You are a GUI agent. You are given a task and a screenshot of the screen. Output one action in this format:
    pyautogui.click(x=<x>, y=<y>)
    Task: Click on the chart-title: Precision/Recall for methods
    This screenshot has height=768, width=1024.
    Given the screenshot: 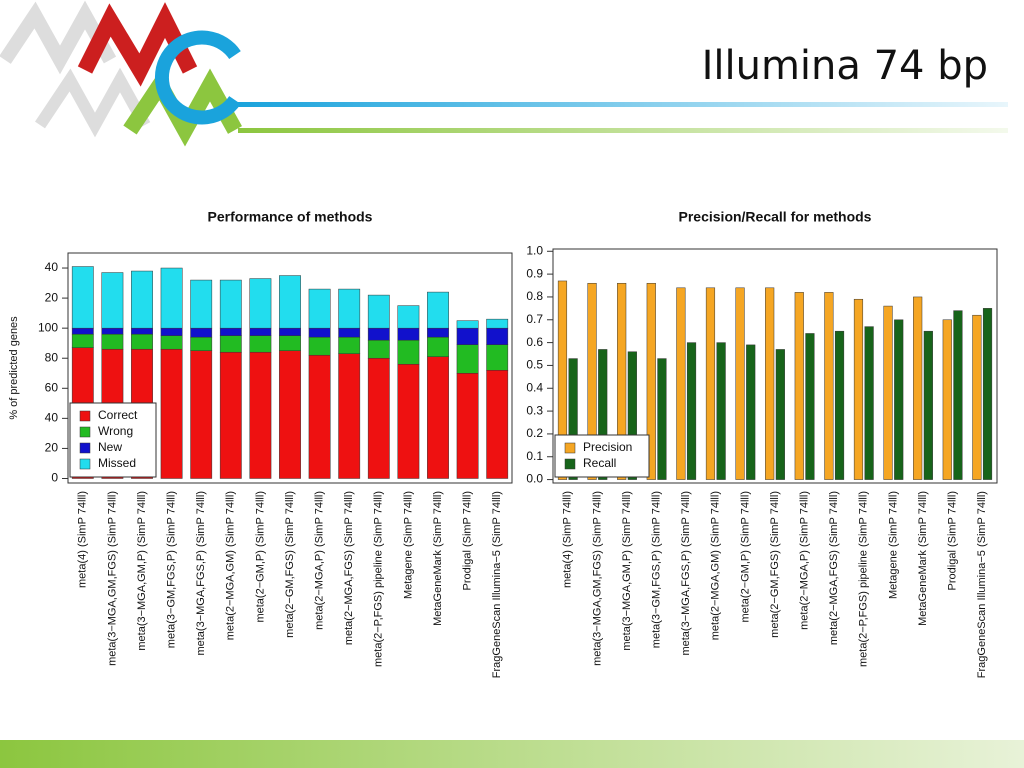 What is the action you would take?
    pyautogui.click(x=775, y=217)
    